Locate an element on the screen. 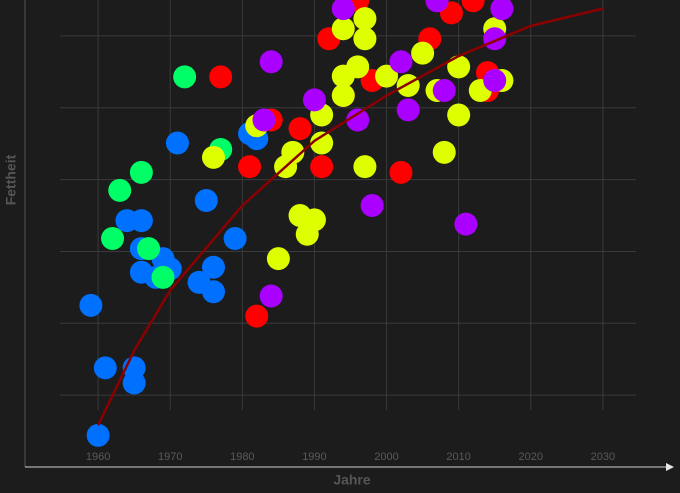  x-tick-label: 1960 is located at coordinates (98, 457).